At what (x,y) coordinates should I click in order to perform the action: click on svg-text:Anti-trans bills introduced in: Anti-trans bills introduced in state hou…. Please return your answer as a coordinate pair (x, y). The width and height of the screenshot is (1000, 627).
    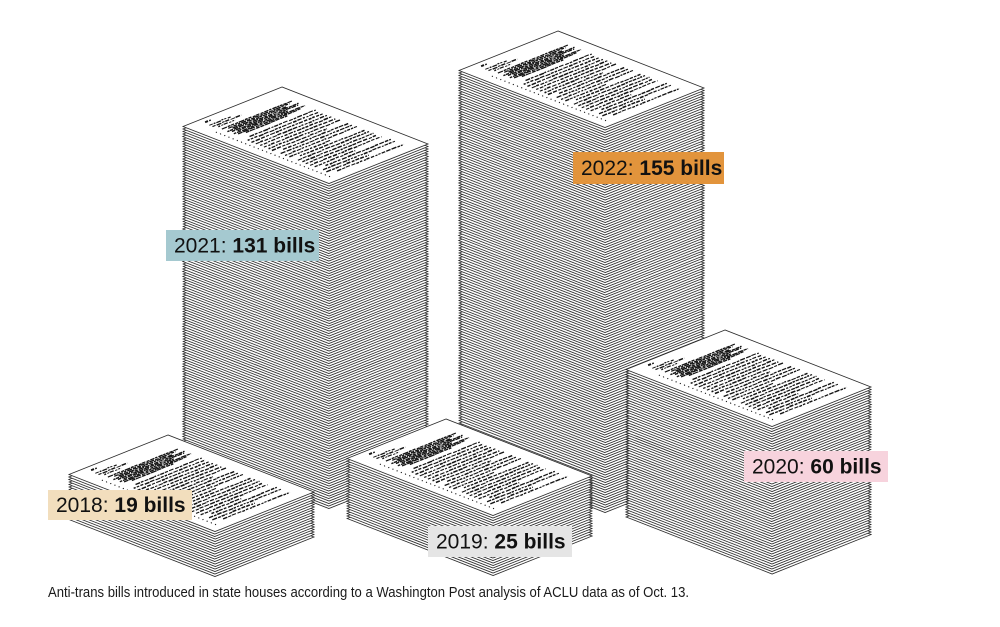
    Looking at the image, I should click on (368, 593).